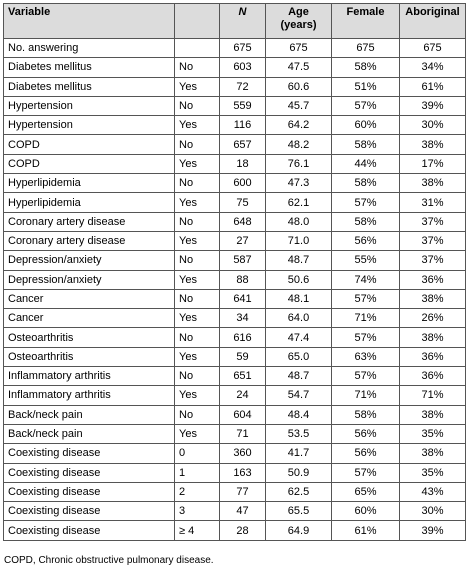 The width and height of the screenshot is (468, 569). What do you see at coordinates (298, 21) in the screenshot?
I see `header-cell: Age (years)` at bounding box center [298, 21].